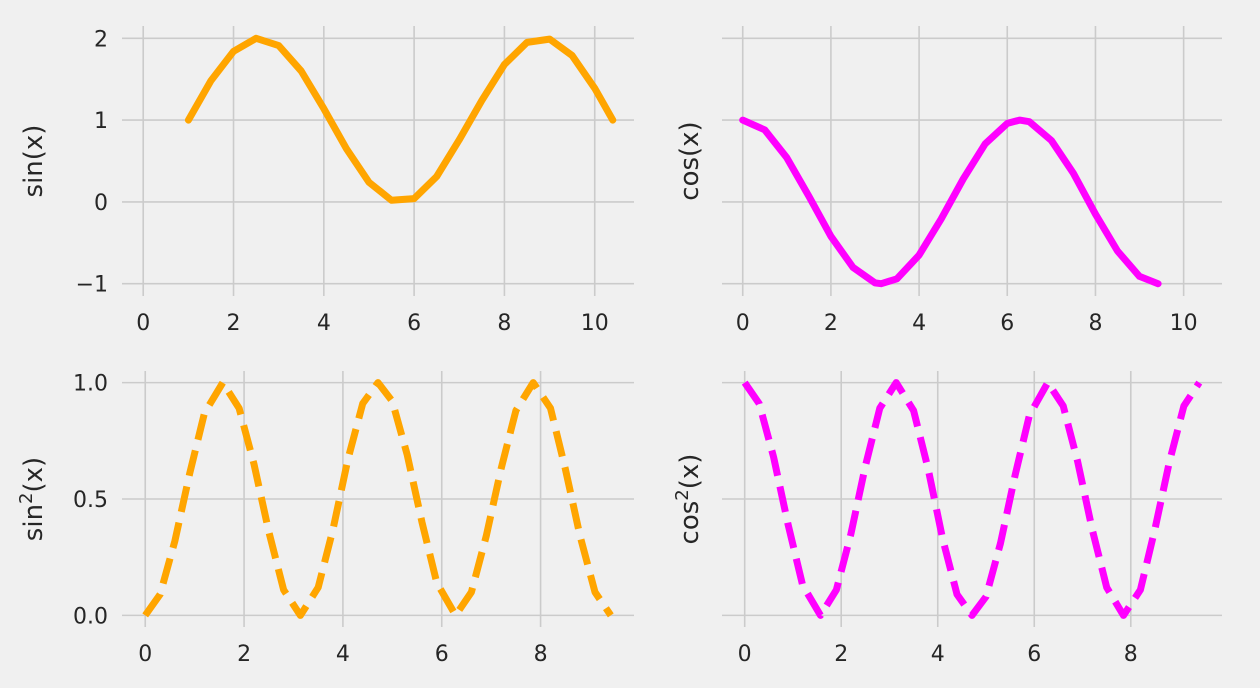 The image size is (1260, 688). Describe the element at coordinates (90, 500) in the screenshot. I see `y-tick-label: 0.5` at that location.